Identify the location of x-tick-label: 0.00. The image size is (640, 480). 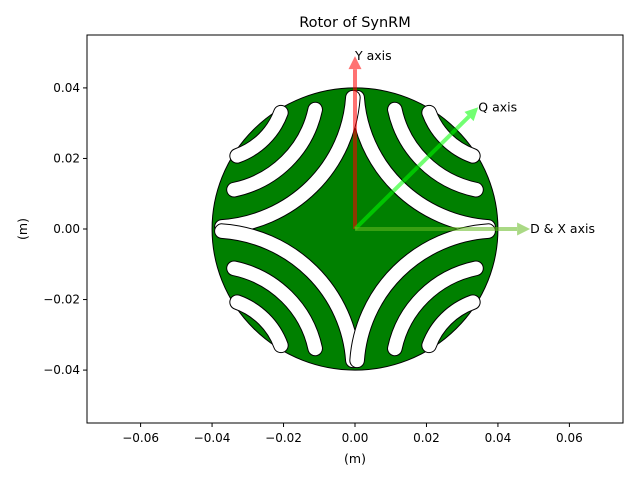
(355, 438).